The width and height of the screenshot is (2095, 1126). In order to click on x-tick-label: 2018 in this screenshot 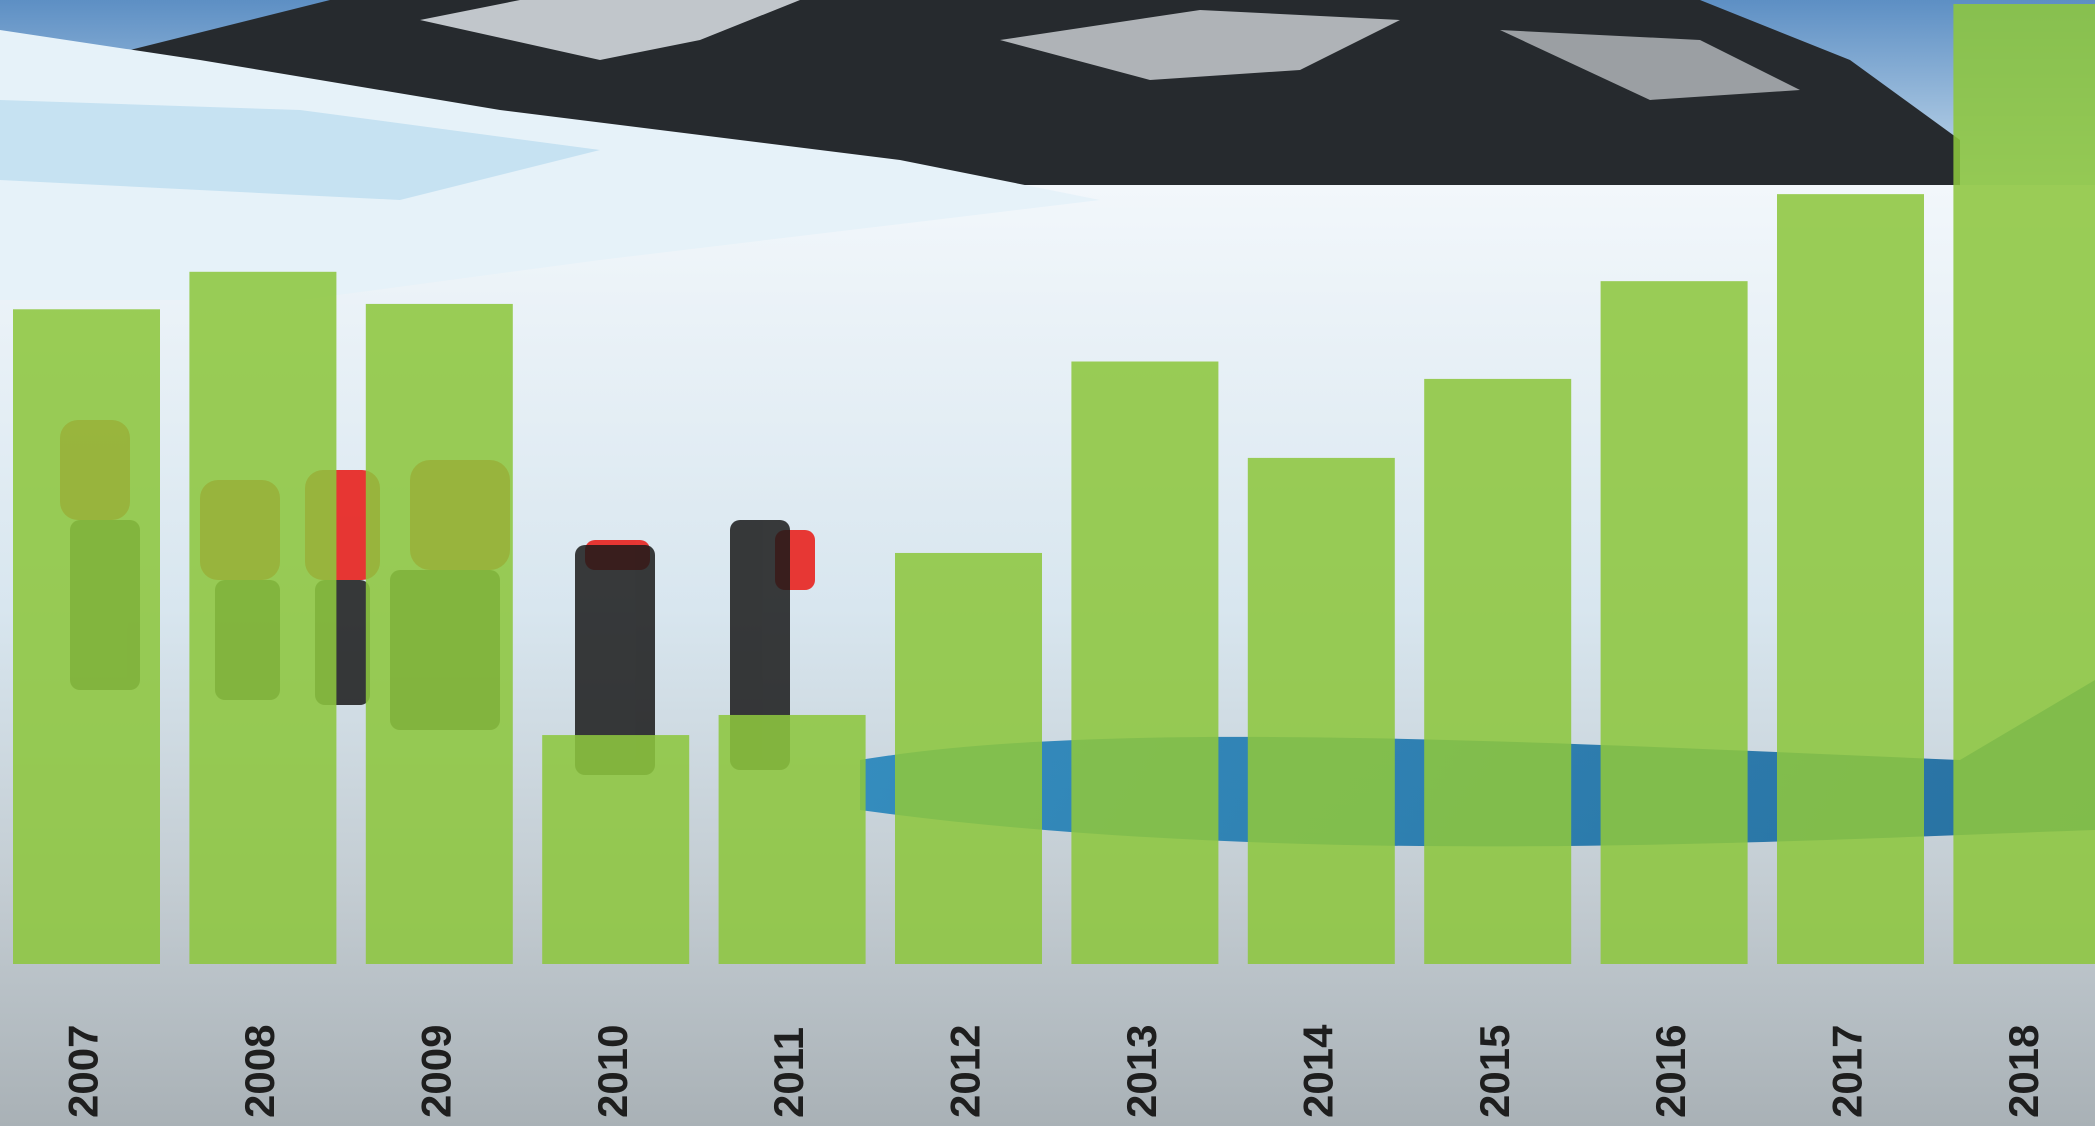, I will do `click(2023, 1071)`.